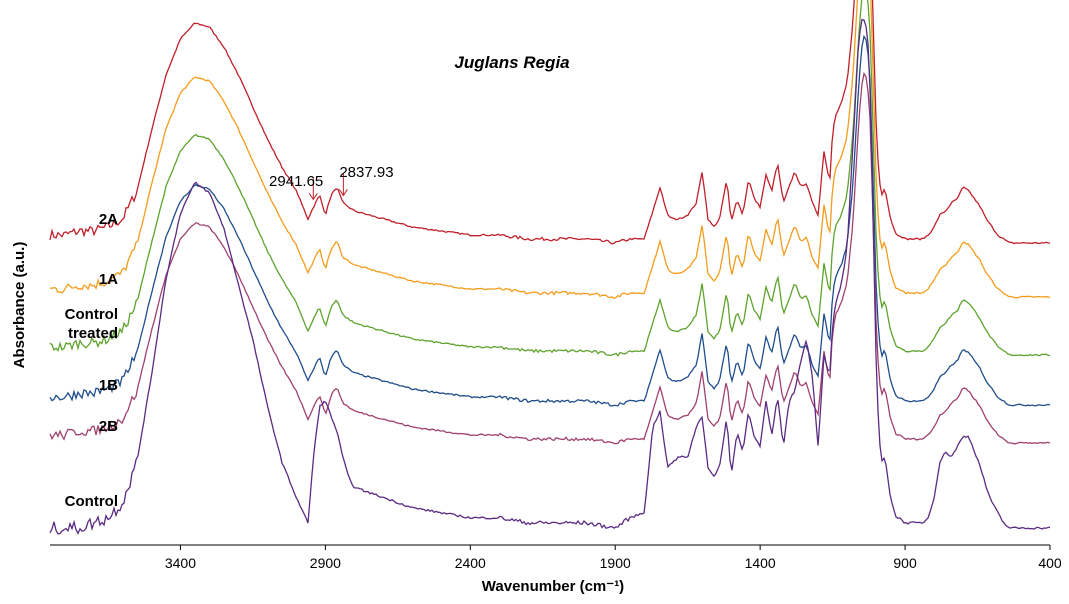 This screenshot has height=604, width=1069. I want to click on series-label: 1A, so click(108, 279).